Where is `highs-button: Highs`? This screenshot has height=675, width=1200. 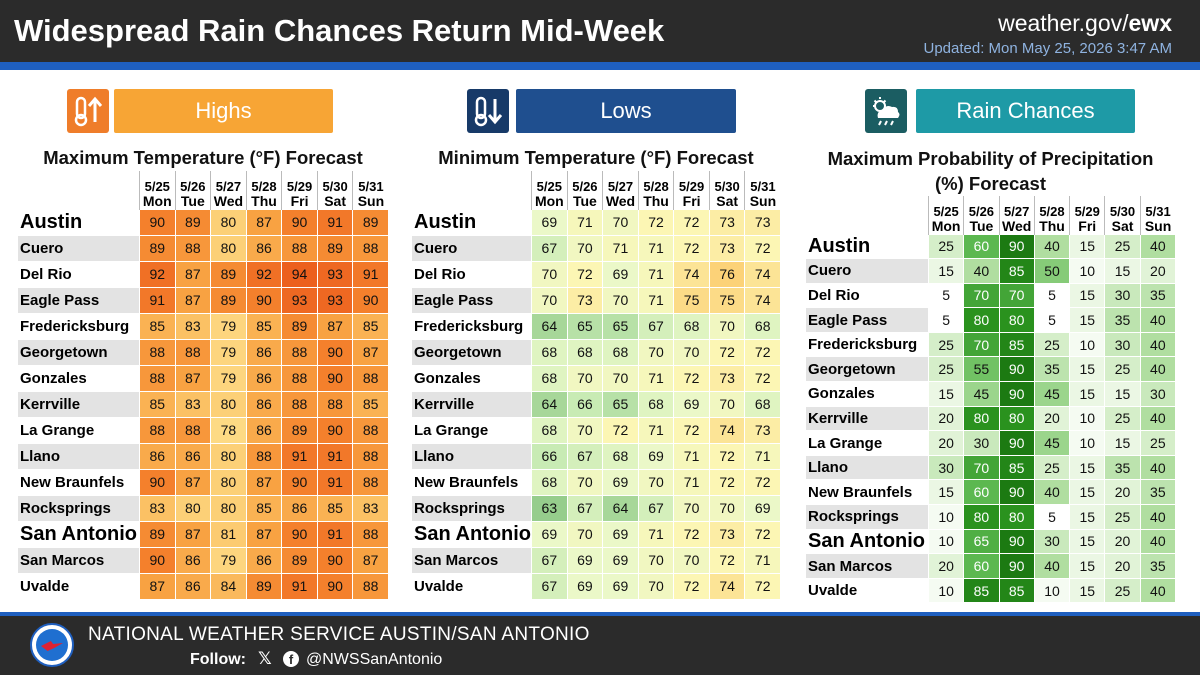
highs-button: Highs is located at coordinates (223, 111).